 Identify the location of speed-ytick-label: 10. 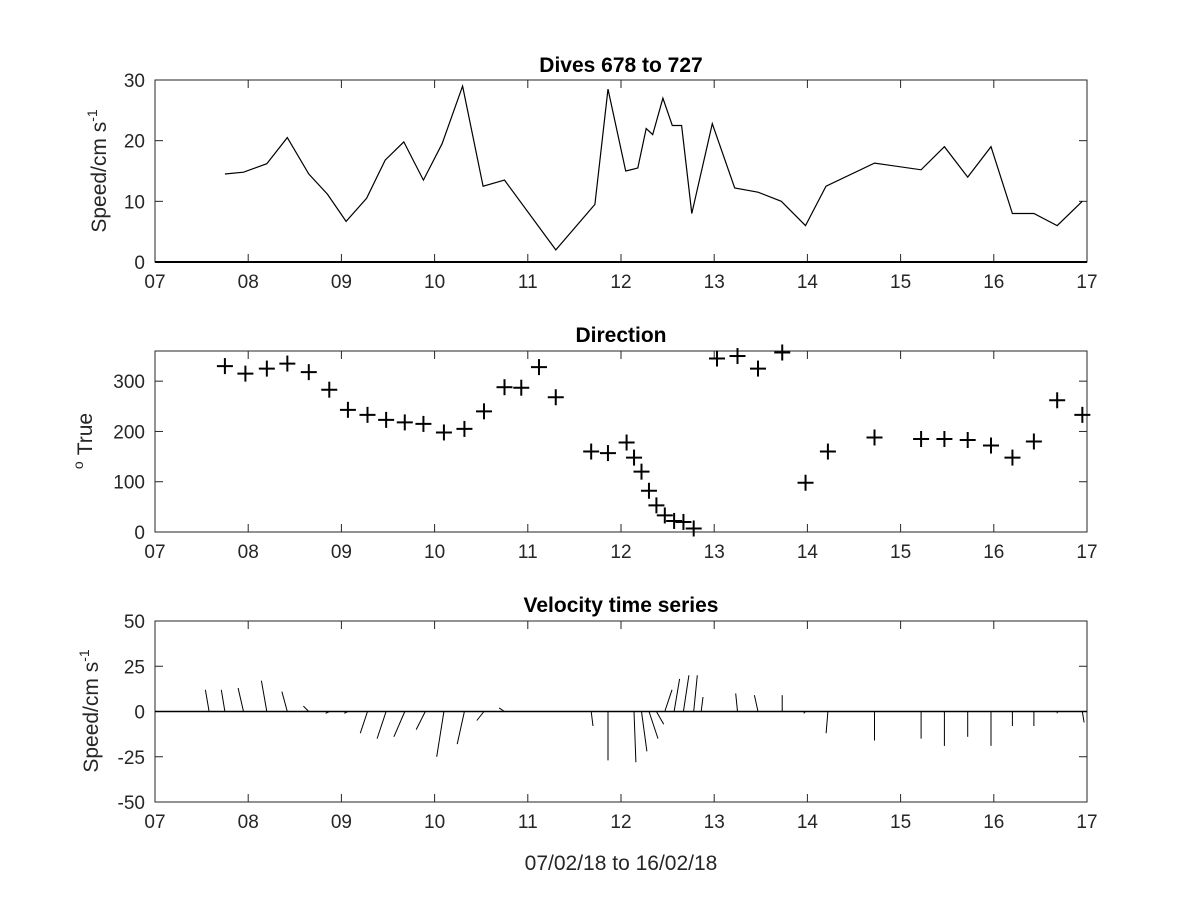
(134, 202).